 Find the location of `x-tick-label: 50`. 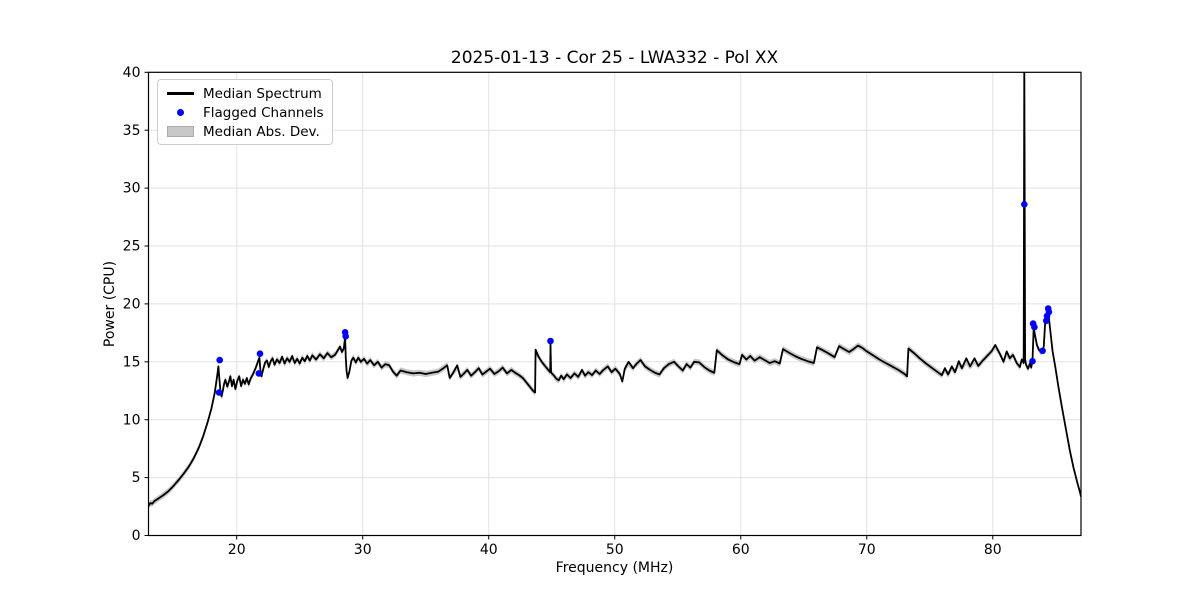

x-tick-label: 50 is located at coordinates (615, 550).